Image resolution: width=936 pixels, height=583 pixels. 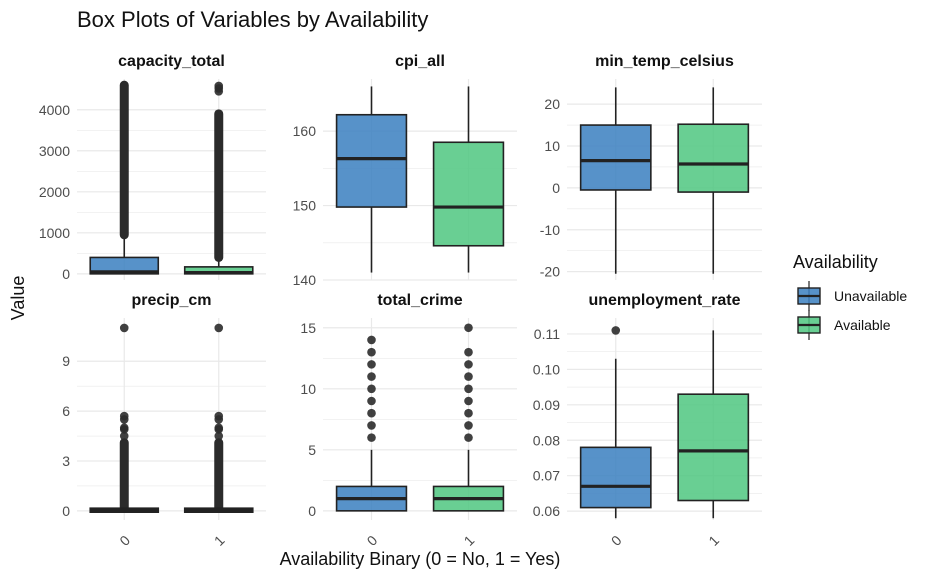 I want to click on legend-title: Availability, so click(x=835, y=262).